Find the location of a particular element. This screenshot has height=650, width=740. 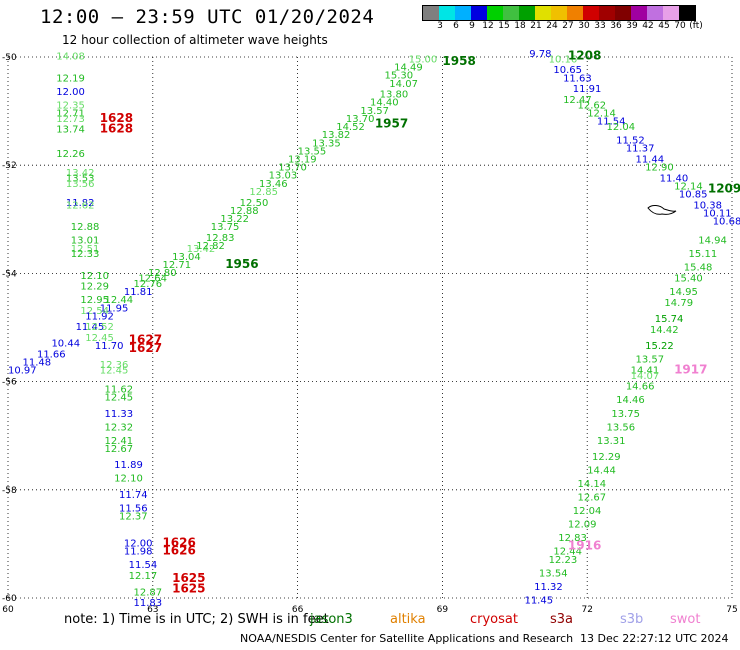

wave-height-label: 14.44 is located at coordinates (601, 471).